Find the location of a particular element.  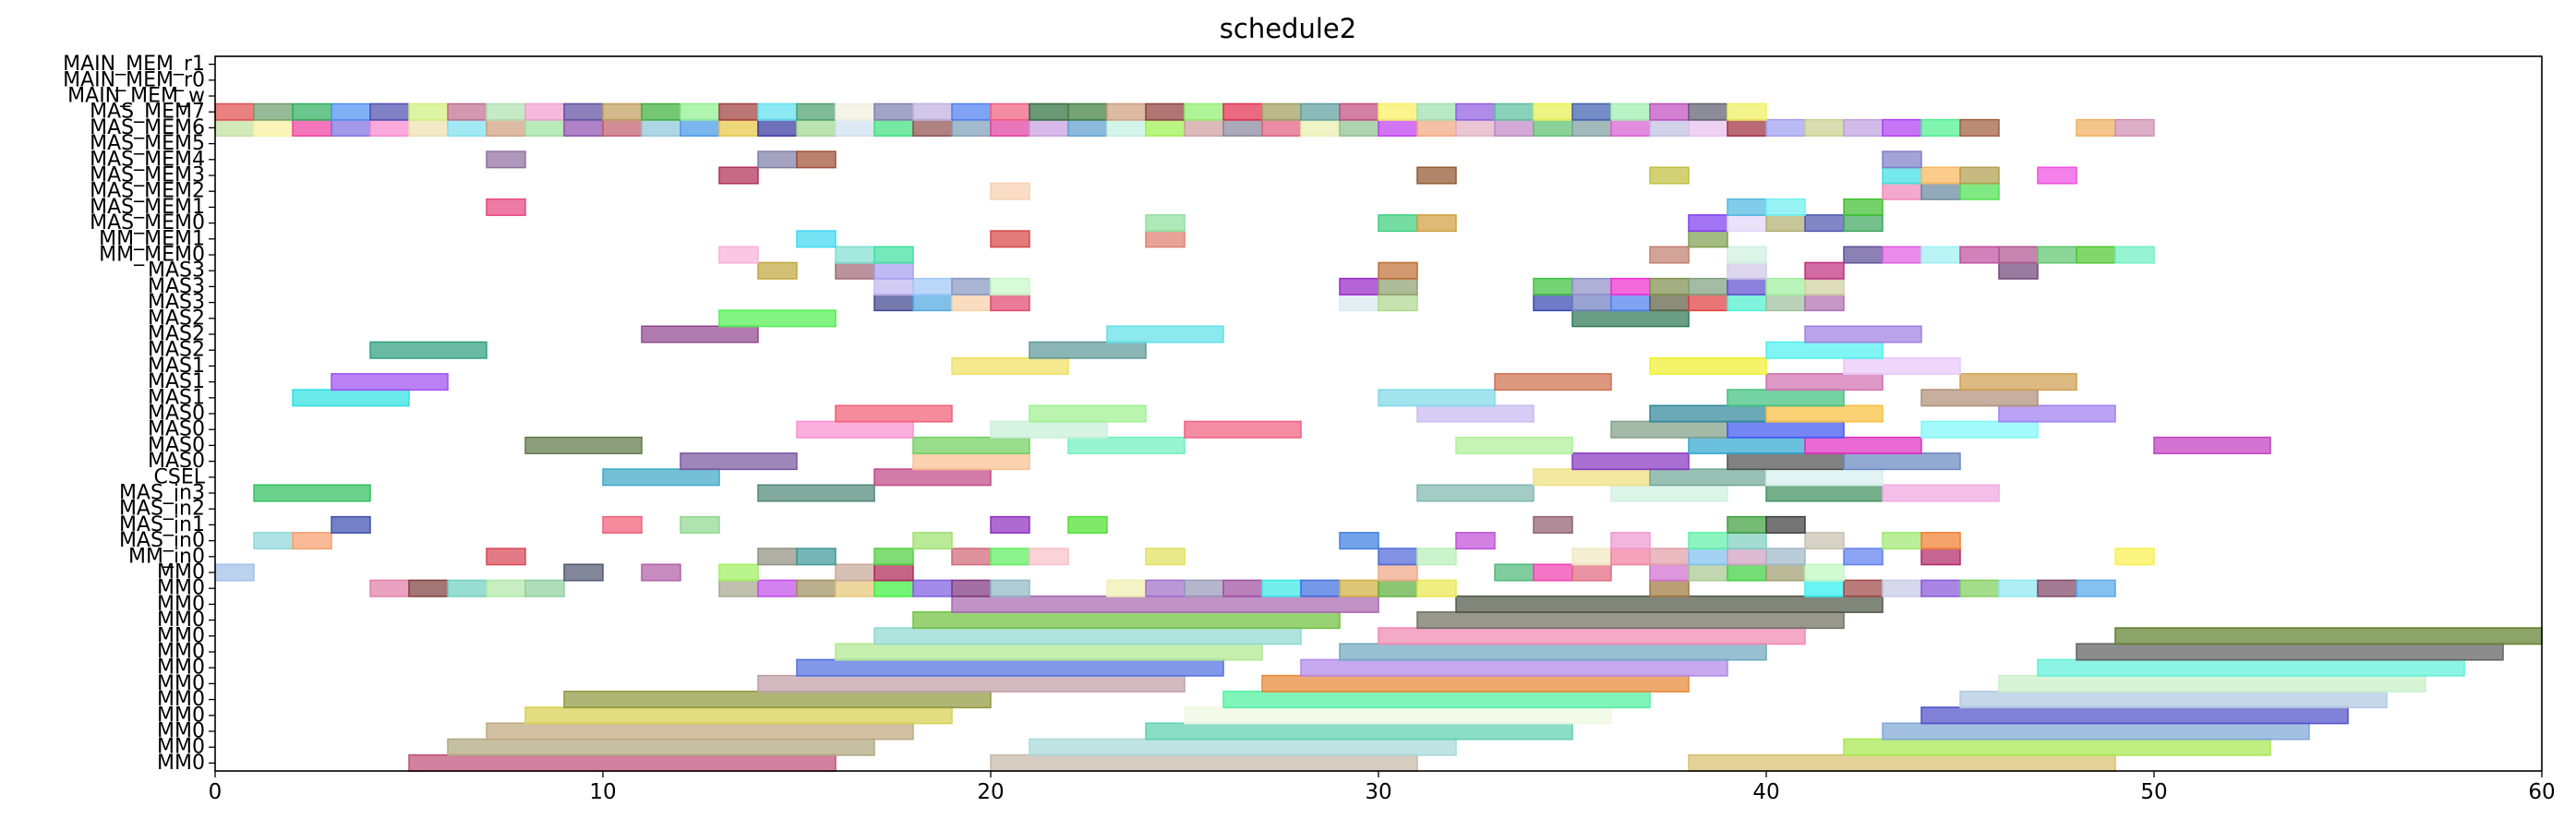

y-tick-label: MAS_MEM1 is located at coordinates (147, 207).